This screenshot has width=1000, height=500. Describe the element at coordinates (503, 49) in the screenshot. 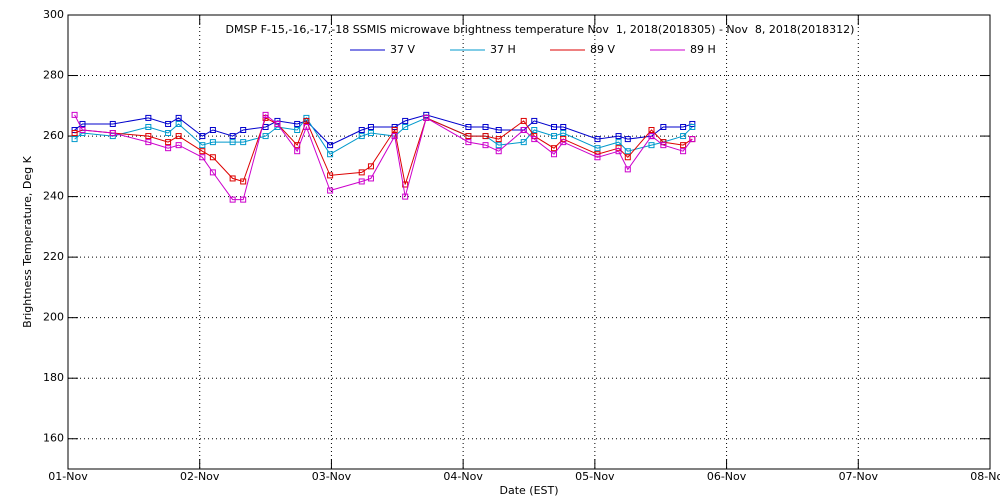

I see `legend-label: 37 H` at that location.